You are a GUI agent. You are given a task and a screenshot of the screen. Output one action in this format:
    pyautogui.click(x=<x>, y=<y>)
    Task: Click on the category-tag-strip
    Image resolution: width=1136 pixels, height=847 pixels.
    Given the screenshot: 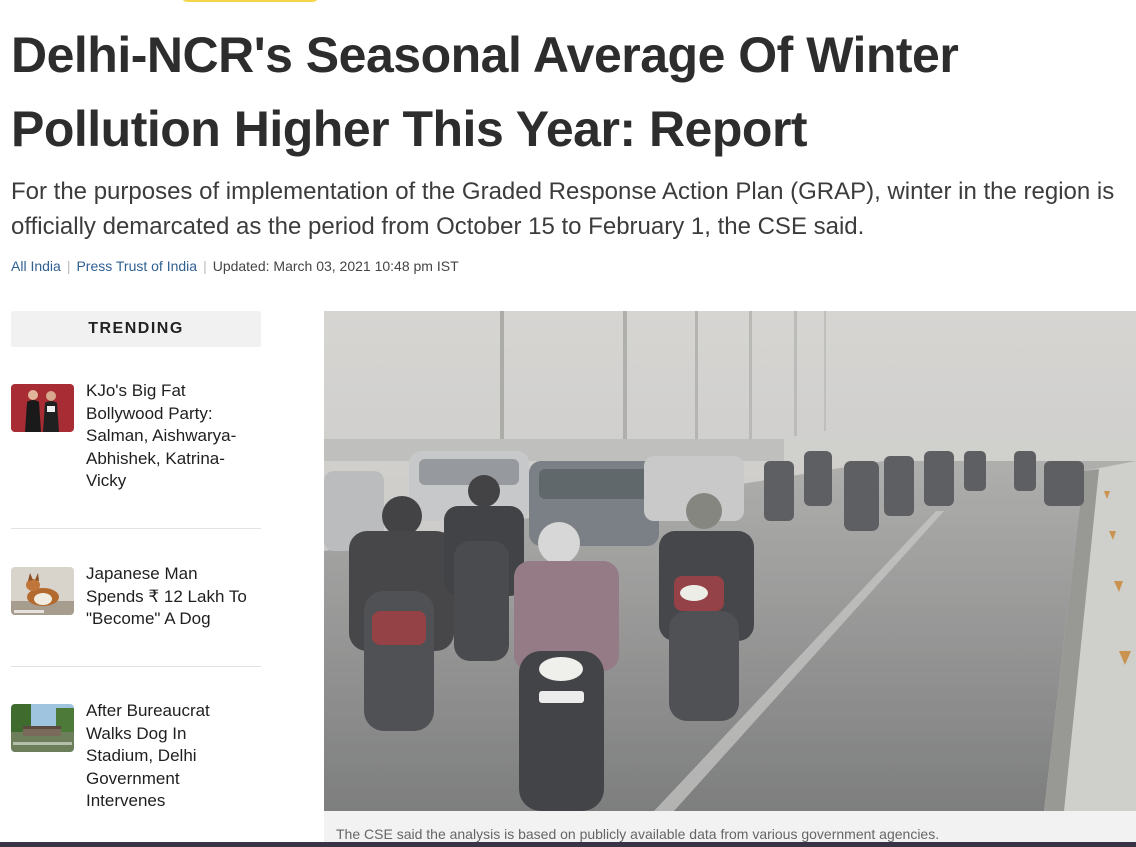 What is the action you would take?
    pyautogui.click(x=250, y=1)
    